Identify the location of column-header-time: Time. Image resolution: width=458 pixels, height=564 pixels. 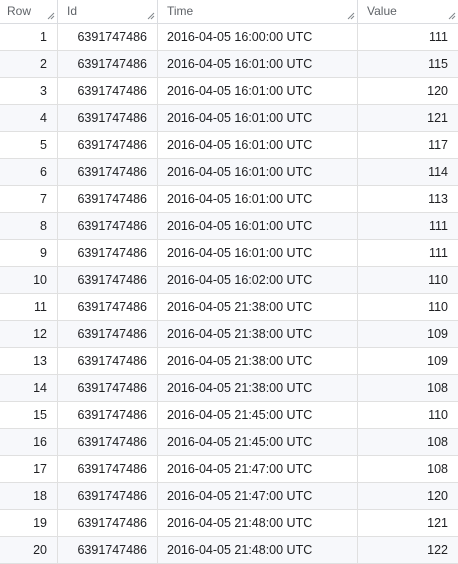
(258, 11).